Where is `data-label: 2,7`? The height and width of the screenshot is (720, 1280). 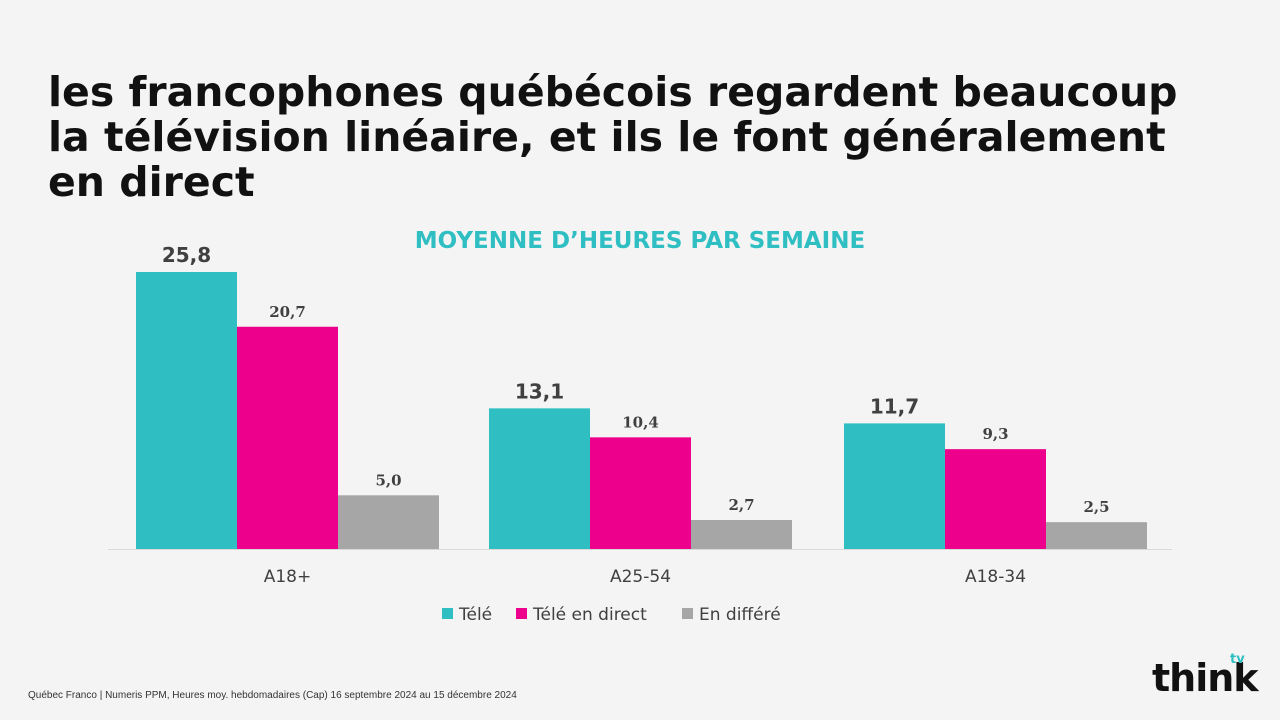
data-label: 2,7 is located at coordinates (741, 505).